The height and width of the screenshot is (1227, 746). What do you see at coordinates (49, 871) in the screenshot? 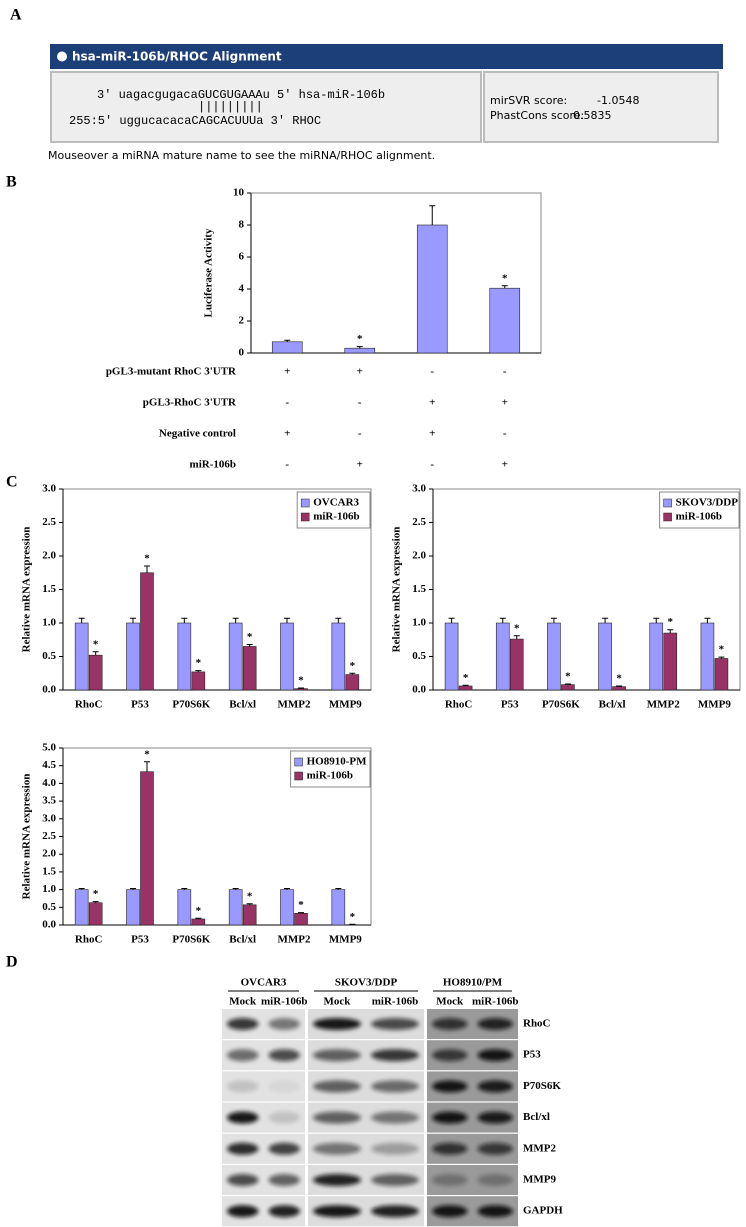
I see `y-tick-label: 1.5` at bounding box center [49, 871].